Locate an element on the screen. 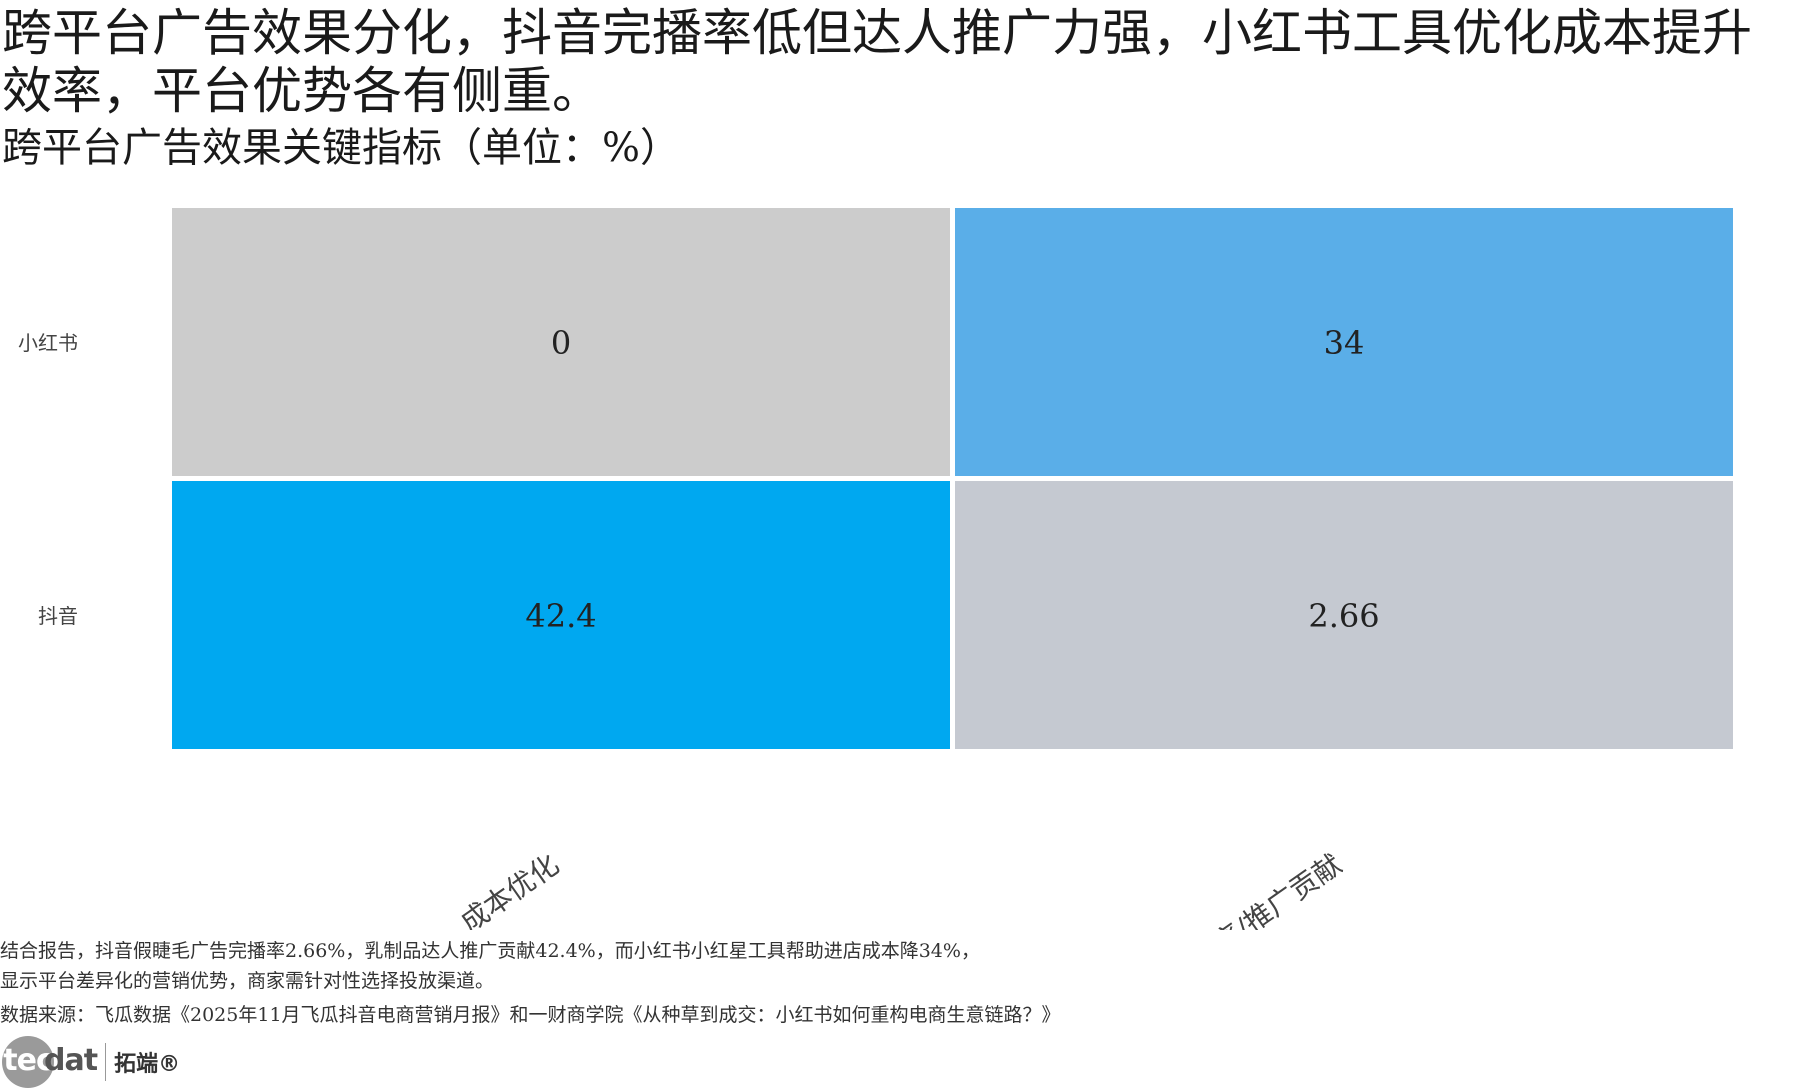 Image resolution: width=1814 pixels, height=1088 pixels. chart-subtitle: 跨平台广告效果关键指标（单位：%） is located at coordinates (341, 148).